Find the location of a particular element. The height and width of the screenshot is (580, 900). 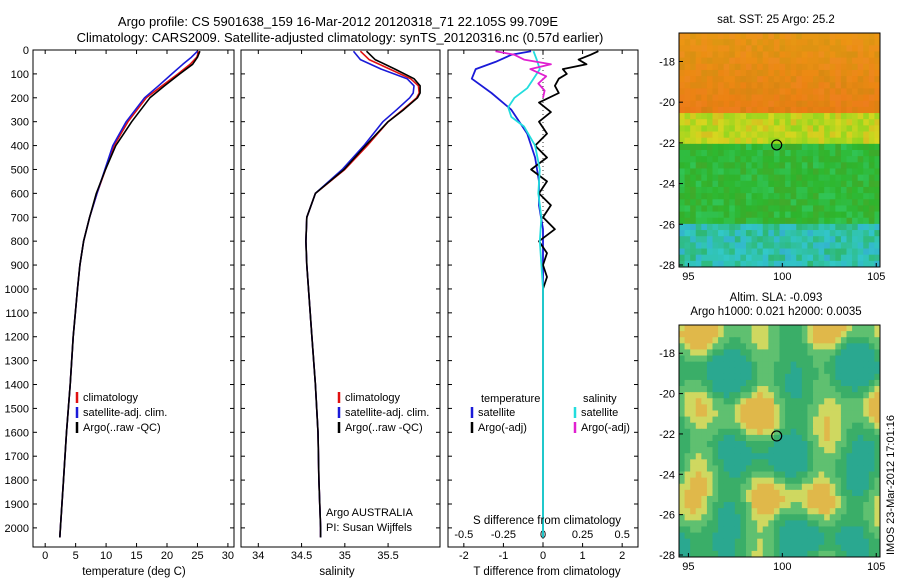

map-y-tick-label: -26 is located at coordinates (667, 225).